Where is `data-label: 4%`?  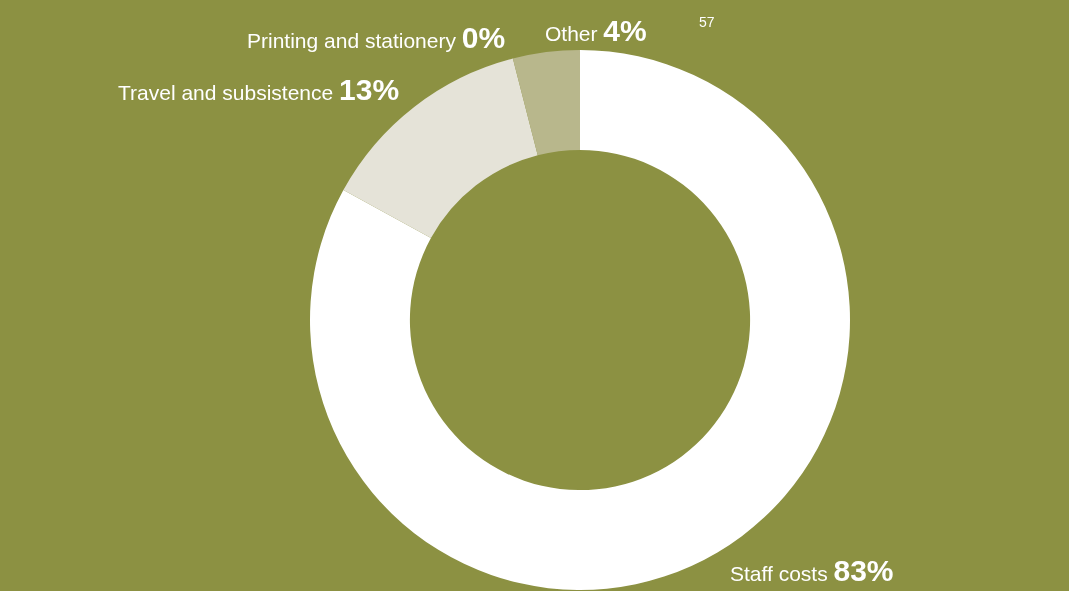
data-label: 4% is located at coordinates (625, 30).